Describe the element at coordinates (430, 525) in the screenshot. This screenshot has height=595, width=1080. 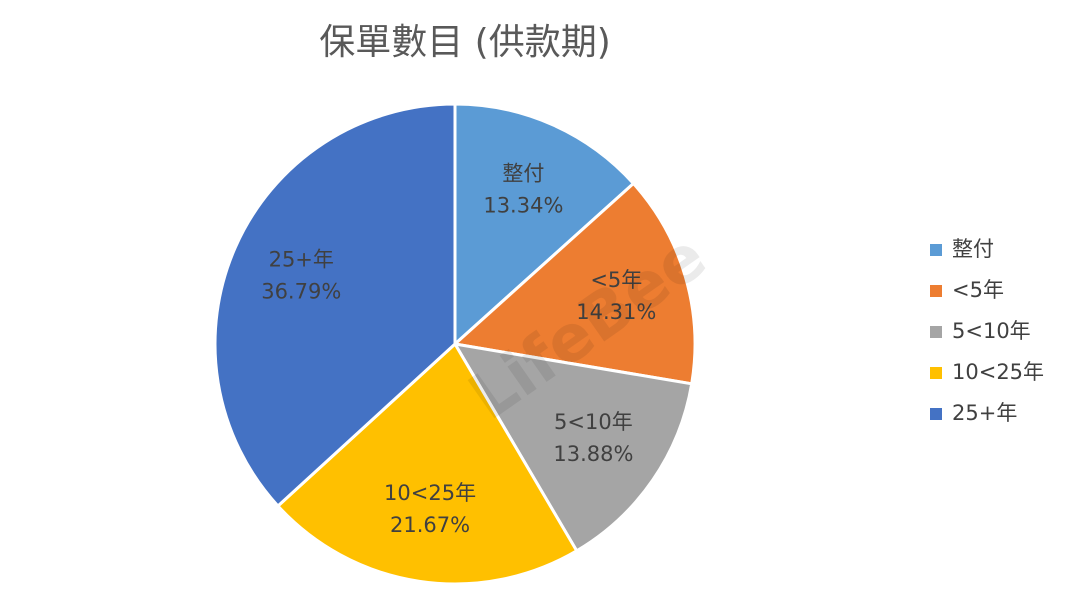
I see `data-label-value: 21.67%` at that location.